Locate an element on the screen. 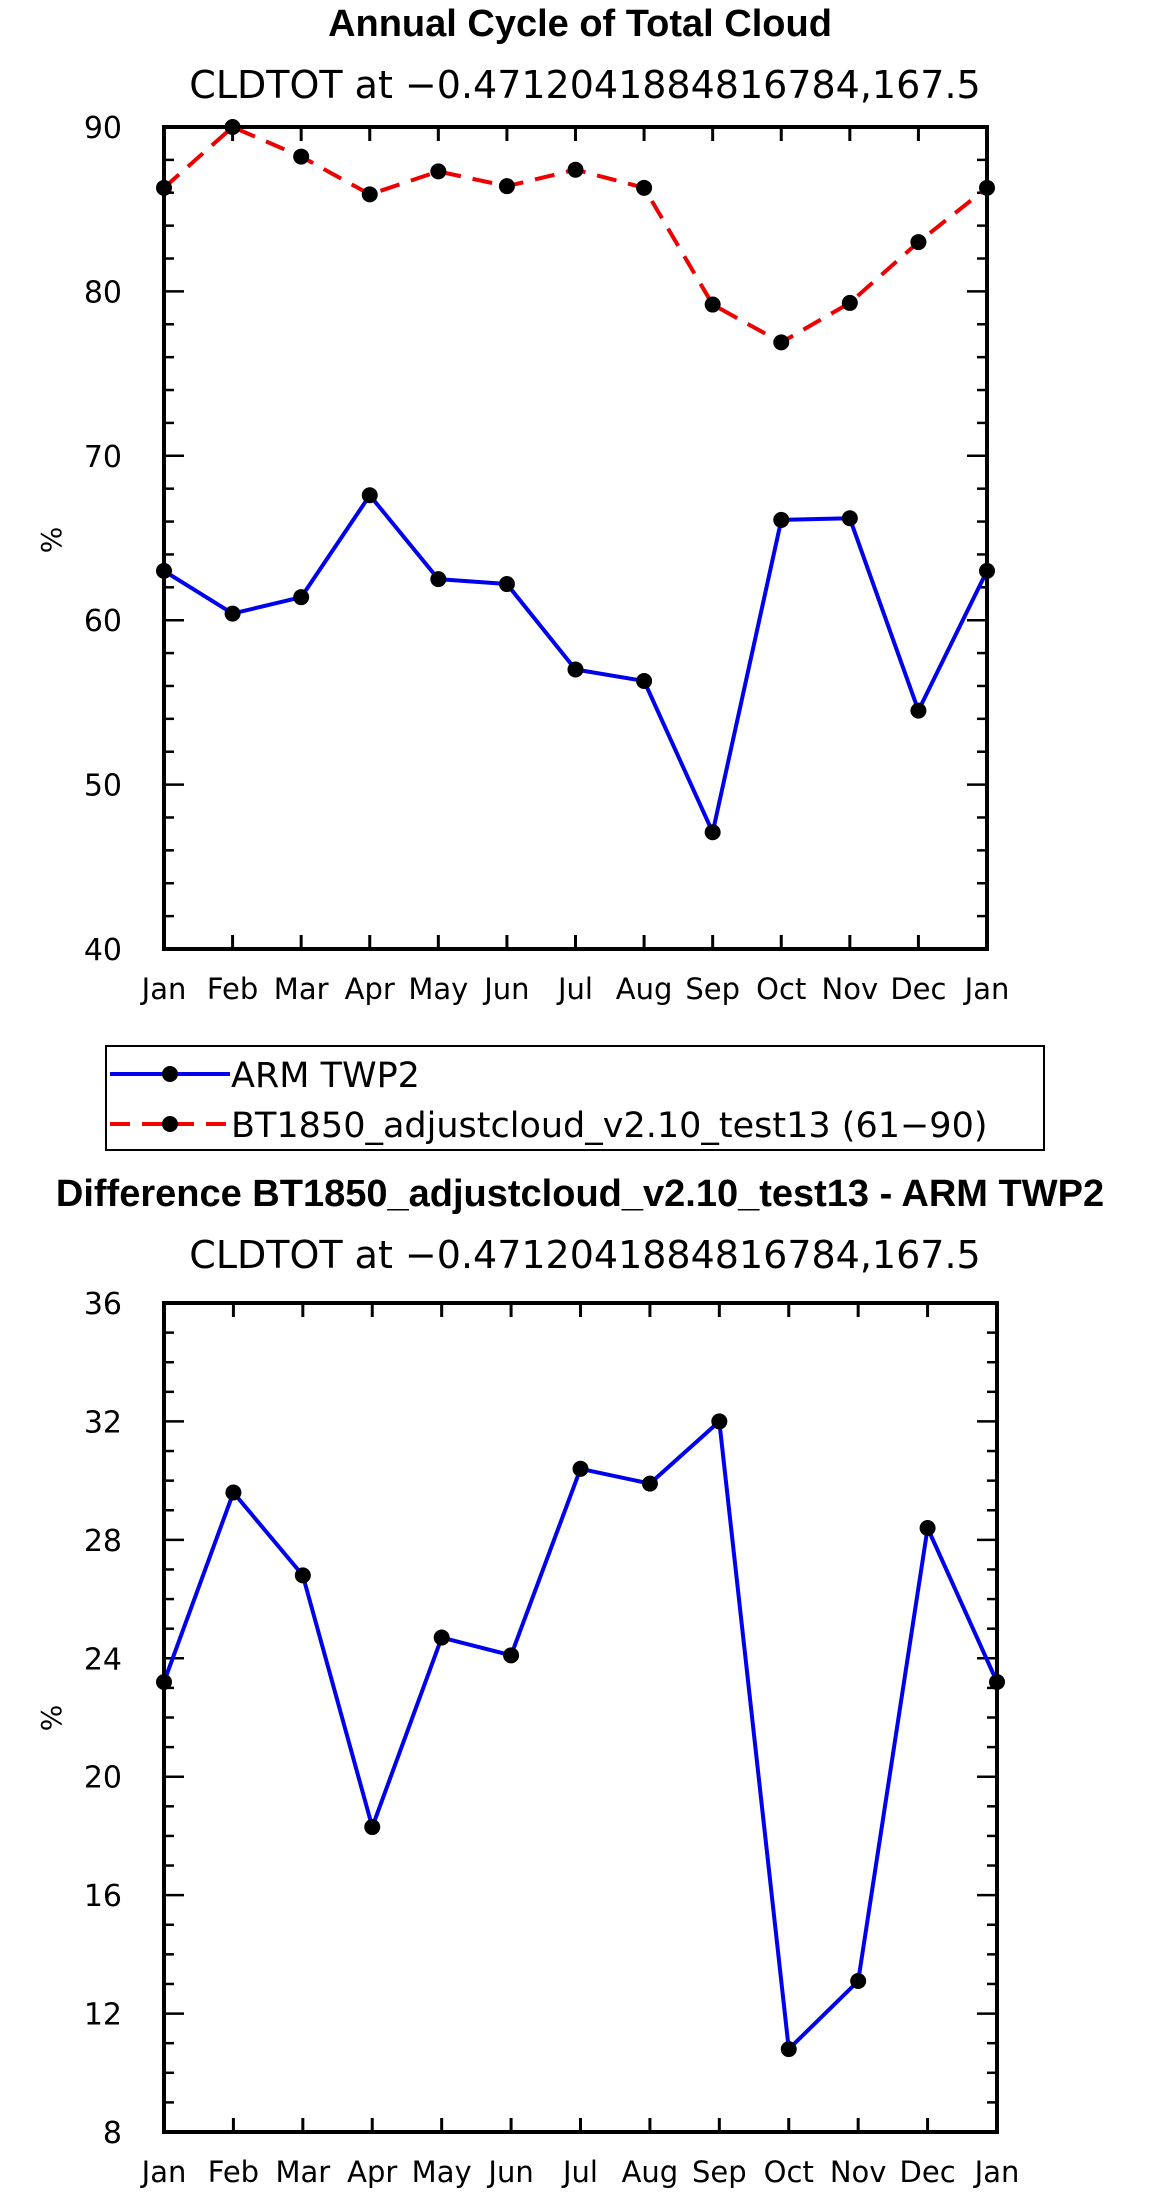  bottom-chart-subtitle: CLDTOT at −0.4712041884816784,167.5 is located at coordinates (584, 1255).